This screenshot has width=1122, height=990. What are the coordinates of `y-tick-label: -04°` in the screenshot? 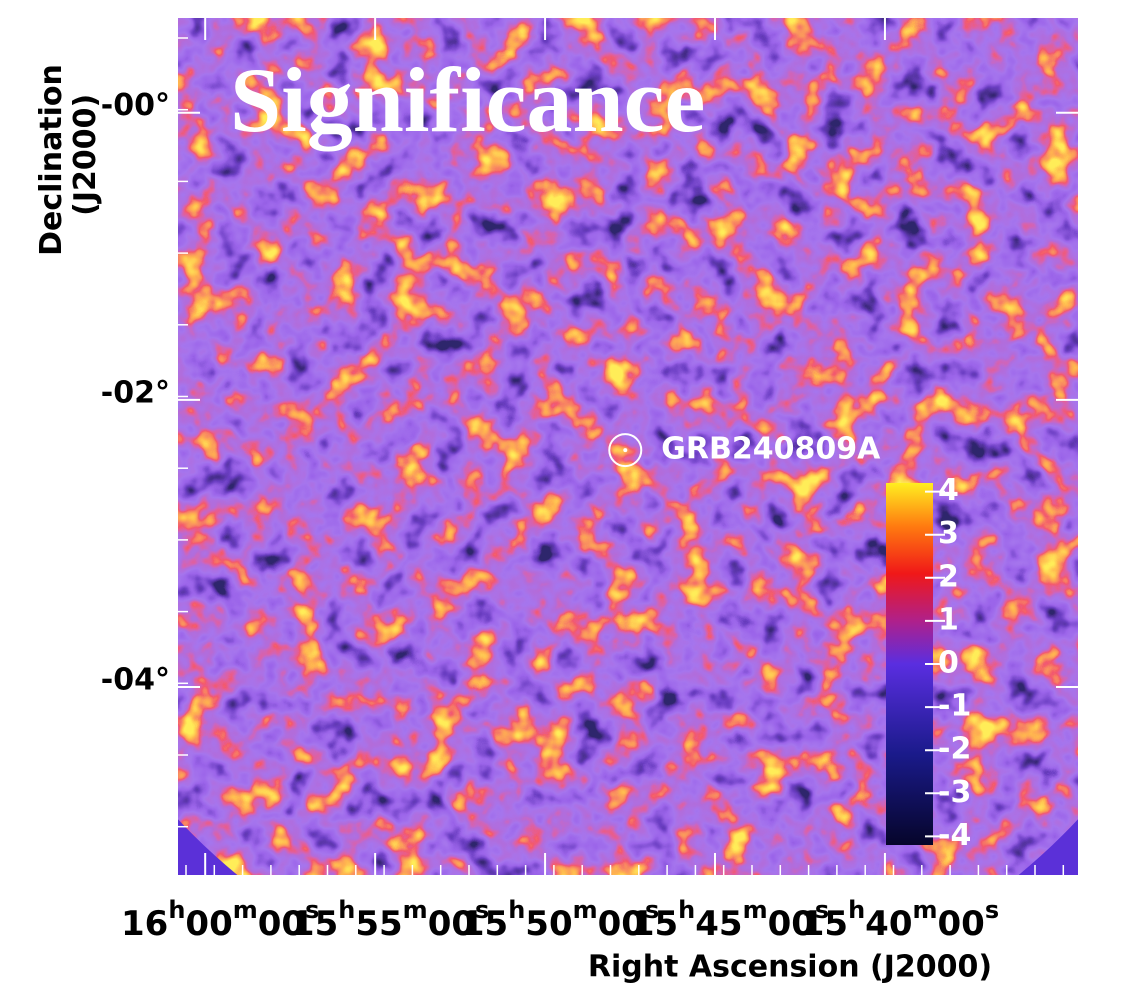 It's located at (135, 679).